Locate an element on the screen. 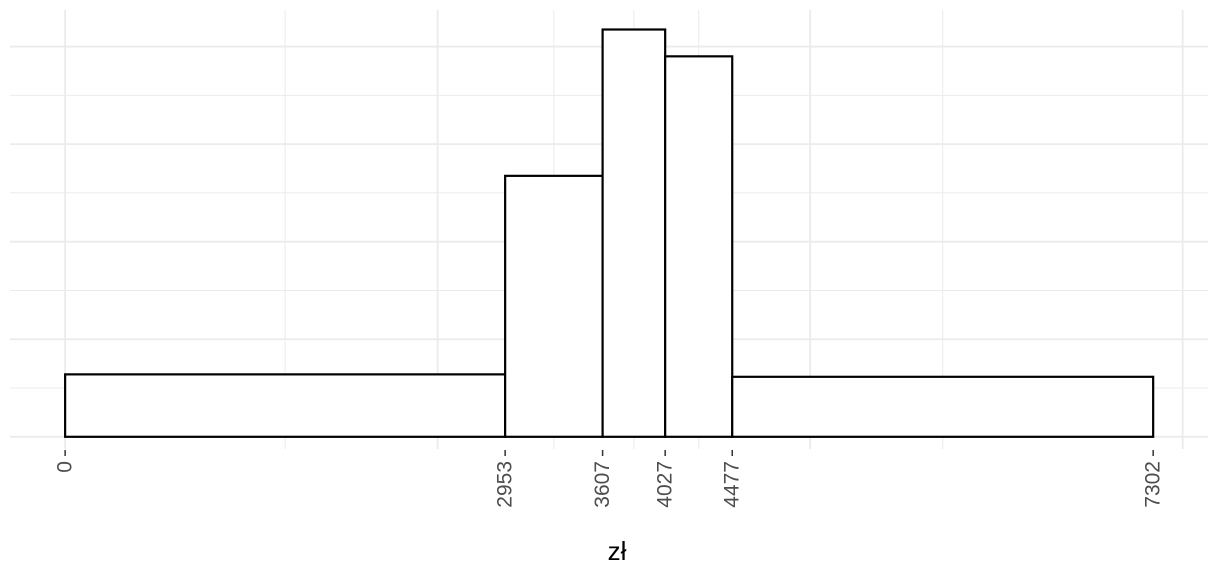 The height and width of the screenshot is (569, 1209). x-axis-tick-labels: 0 2953 3607 4027 4477 7302 is located at coordinates (609, 484).